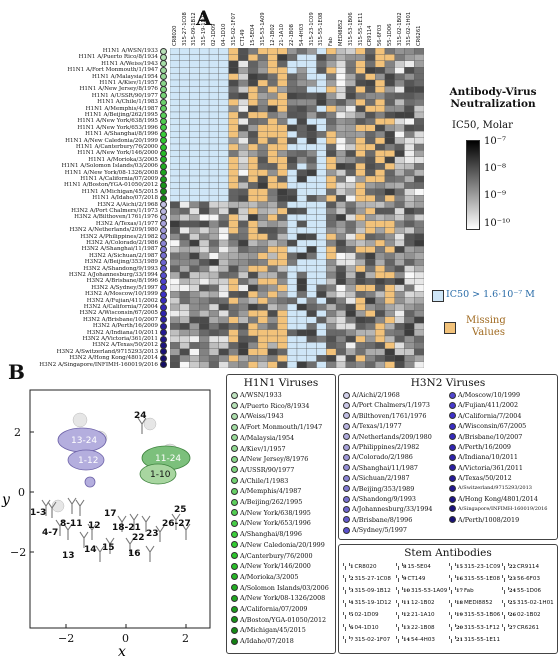 Image resolution: width=559 pixels, height=656 pixels. I want to click on h3n2-legend-label: A/Texas/50/2012, so click(485, 478).